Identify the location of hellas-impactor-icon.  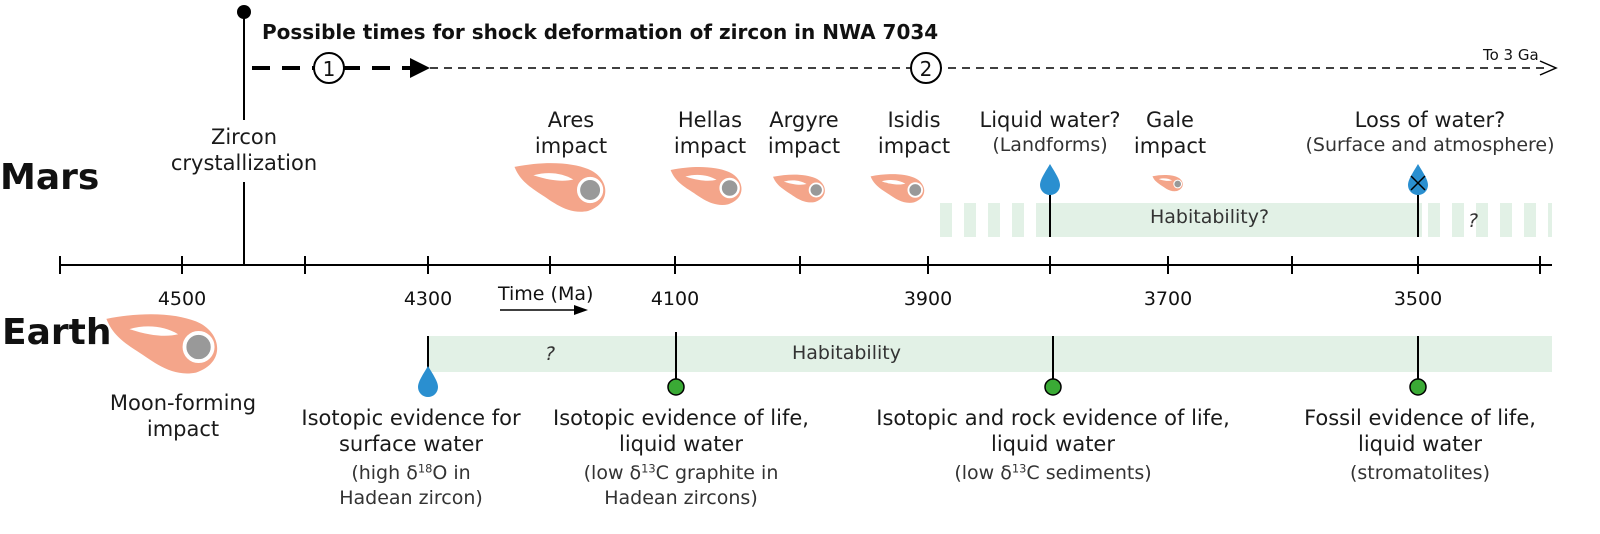
(706, 186).